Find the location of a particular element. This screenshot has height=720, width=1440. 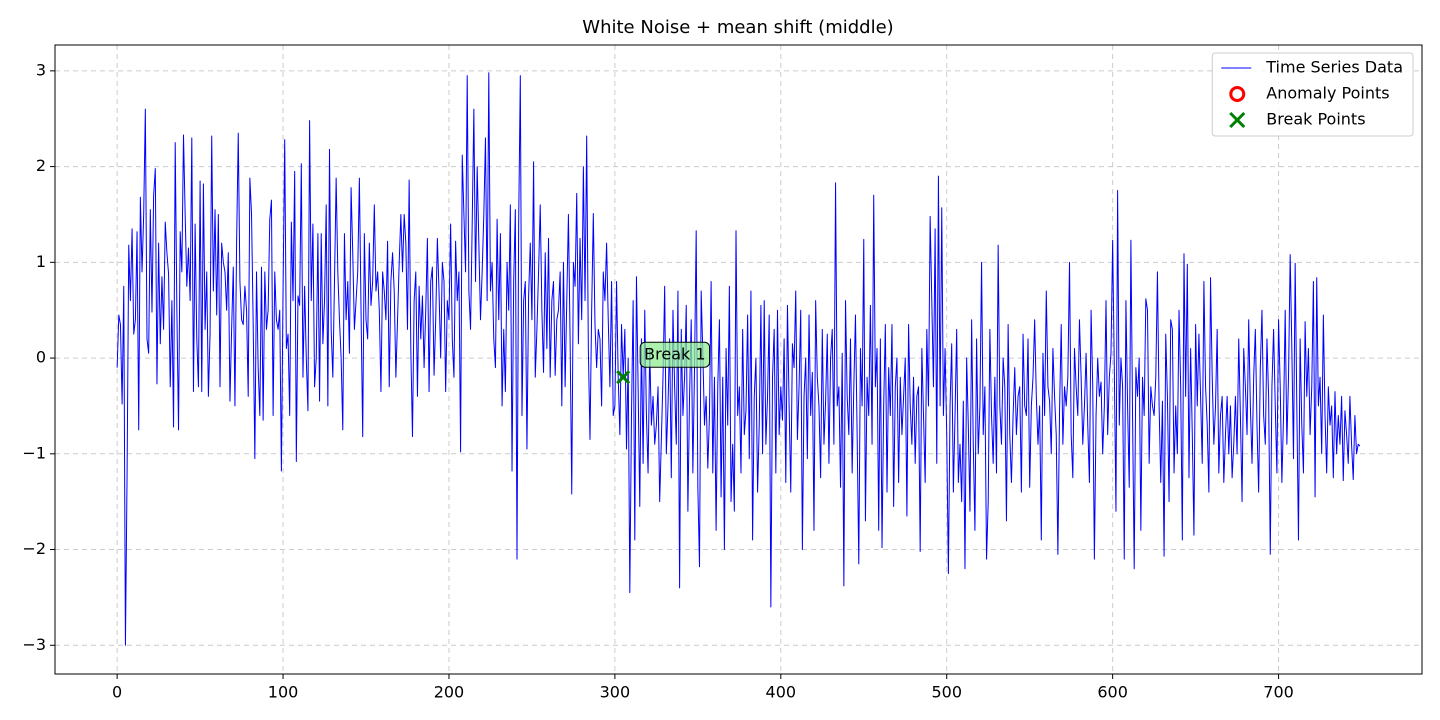

x-tick-label: 700 is located at coordinates (1278, 692).